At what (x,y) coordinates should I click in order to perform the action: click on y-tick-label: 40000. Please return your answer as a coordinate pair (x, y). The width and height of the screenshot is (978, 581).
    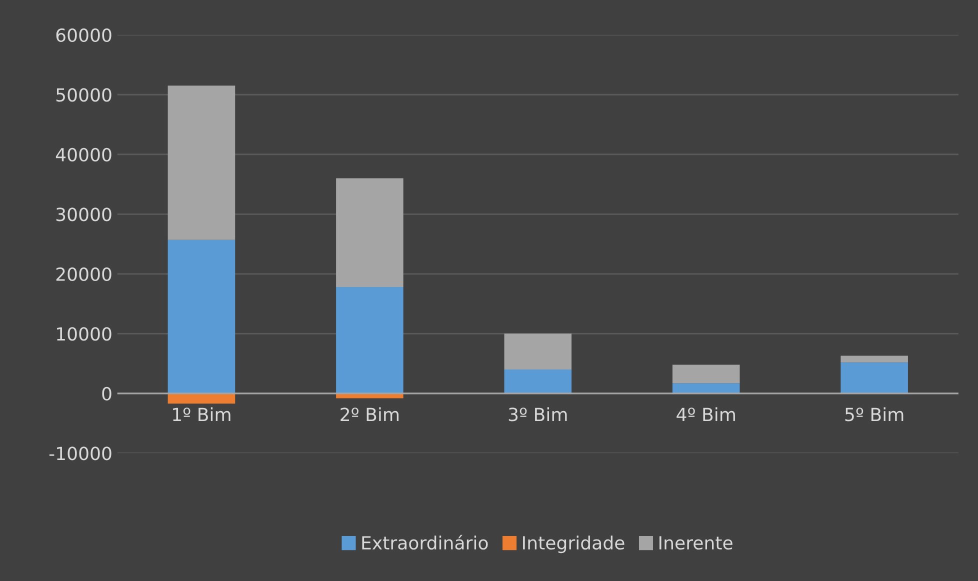
    Looking at the image, I should click on (84, 155).